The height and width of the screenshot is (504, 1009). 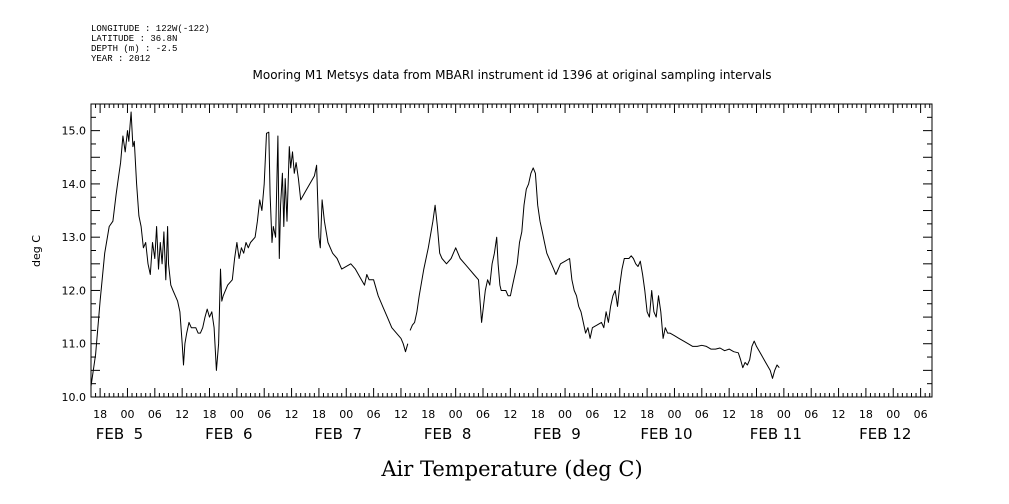 What do you see at coordinates (885, 434) in the screenshot?
I see `x-day-label: FEB 12` at bounding box center [885, 434].